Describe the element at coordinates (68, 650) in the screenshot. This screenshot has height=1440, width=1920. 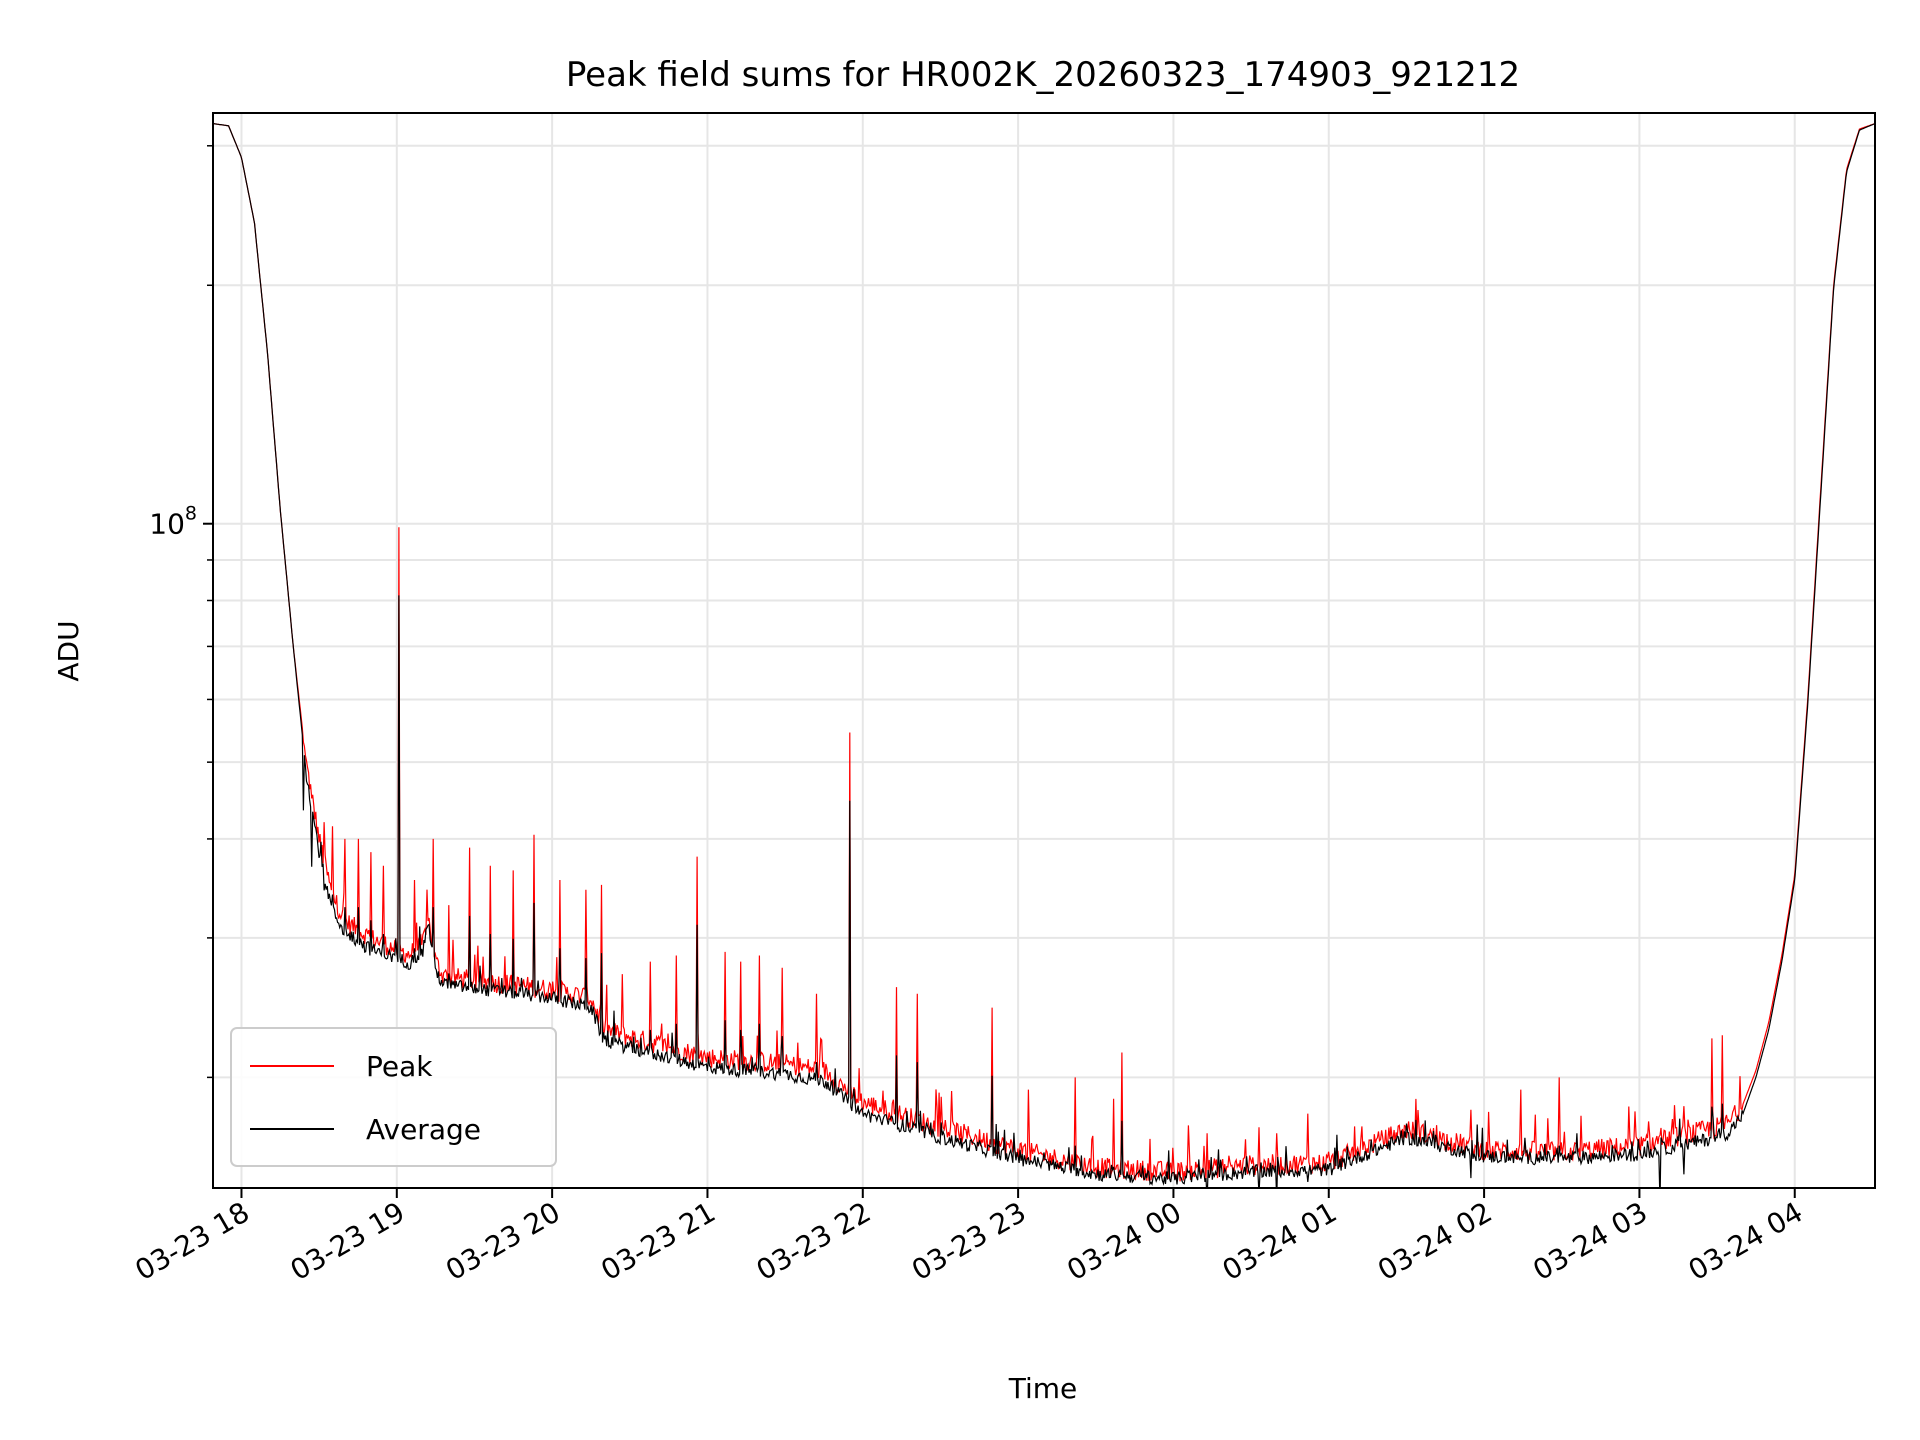
I see `y-axis-label: ADU` at that location.